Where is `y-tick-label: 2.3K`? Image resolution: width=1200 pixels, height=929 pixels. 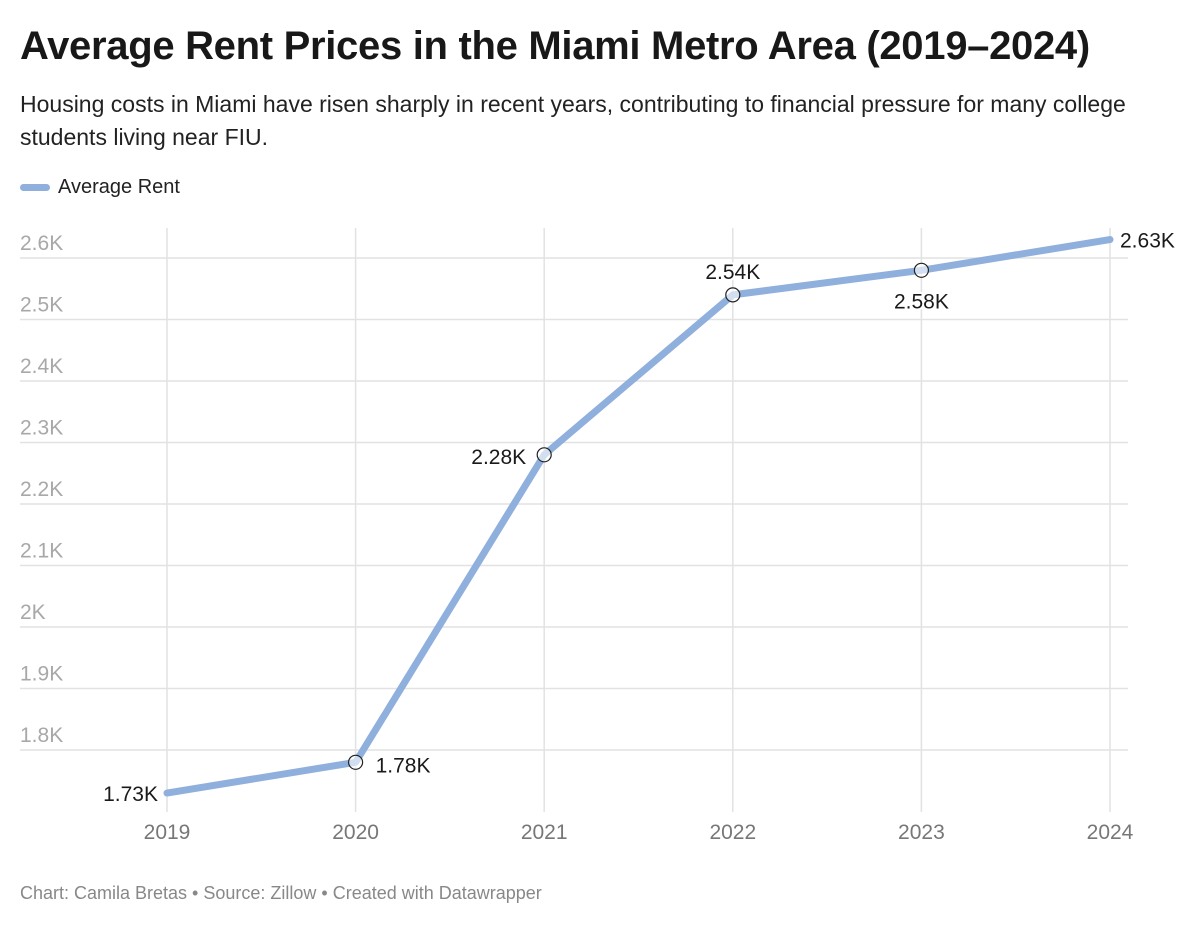
y-tick-label: 2.3K is located at coordinates (41, 428).